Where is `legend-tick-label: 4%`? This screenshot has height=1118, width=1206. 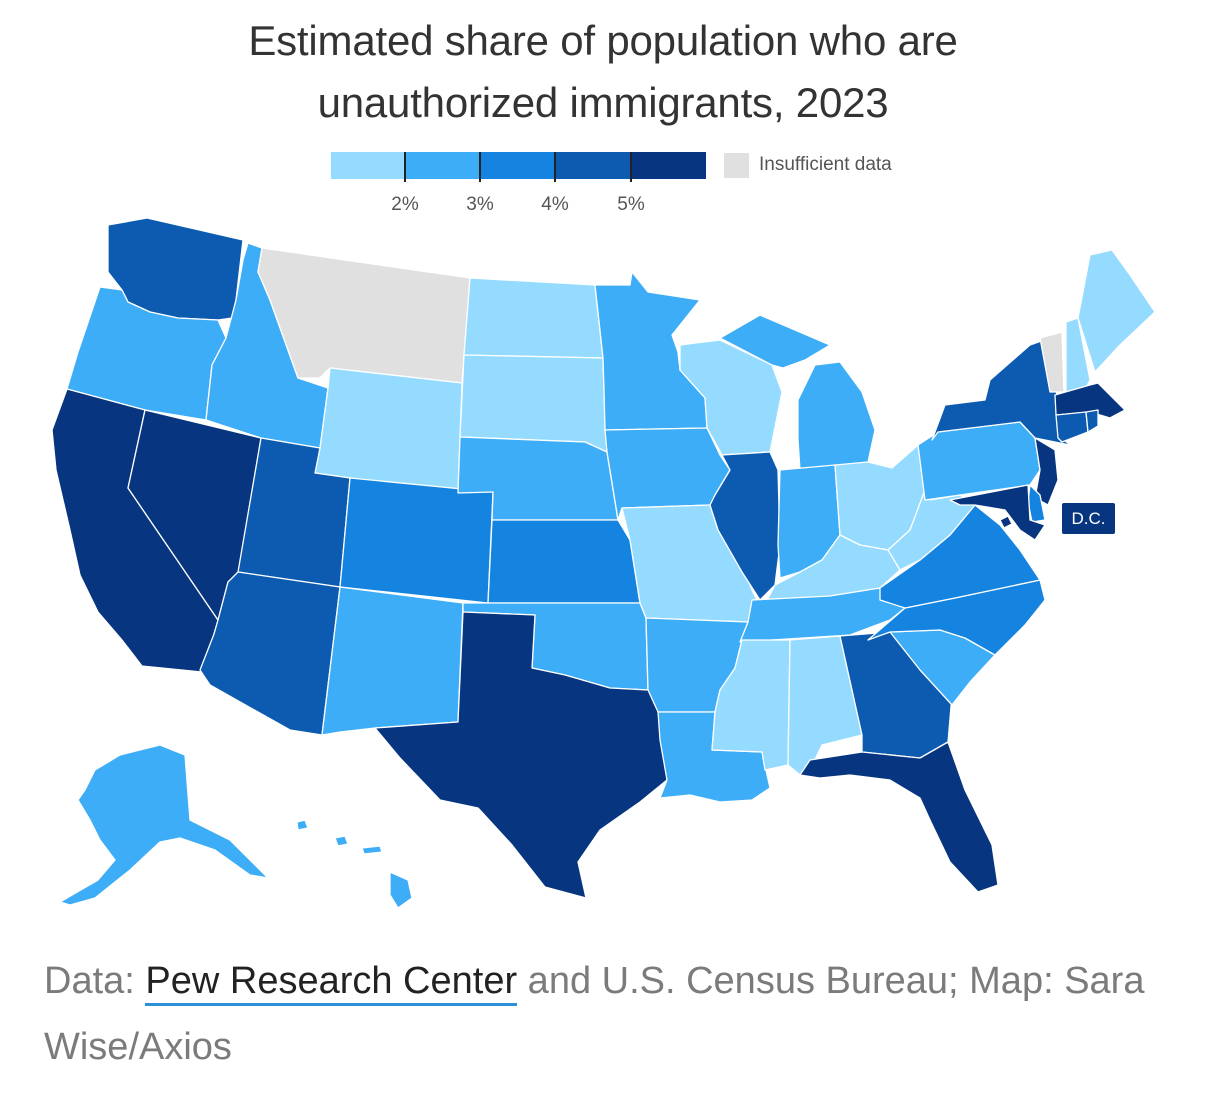
legend-tick-label: 4% is located at coordinates (555, 204).